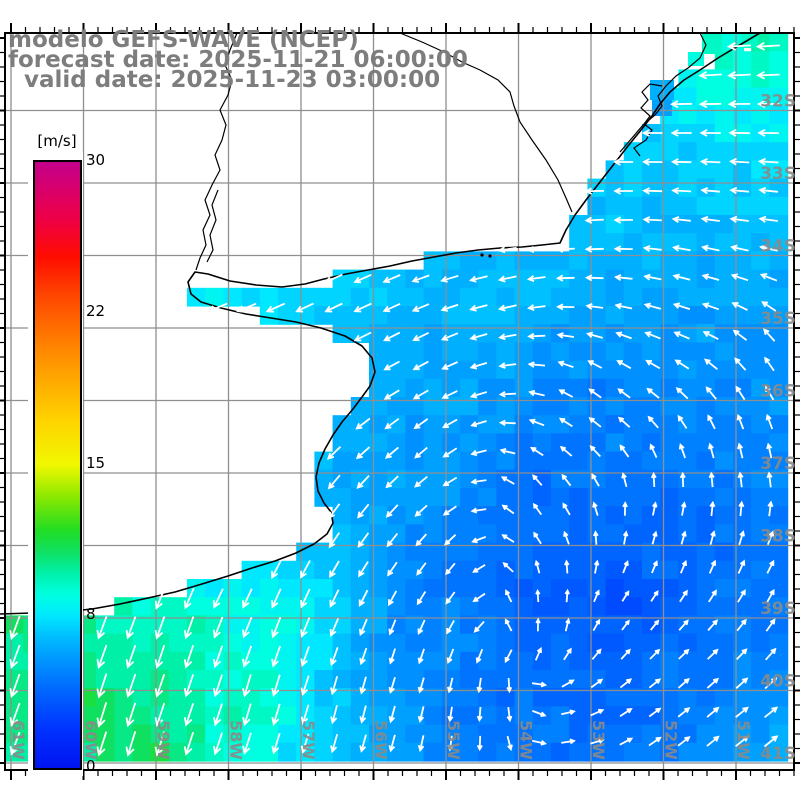  Describe the element at coordinates (18, 740) in the screenshot. I see `lon-label: 61W` at that location.